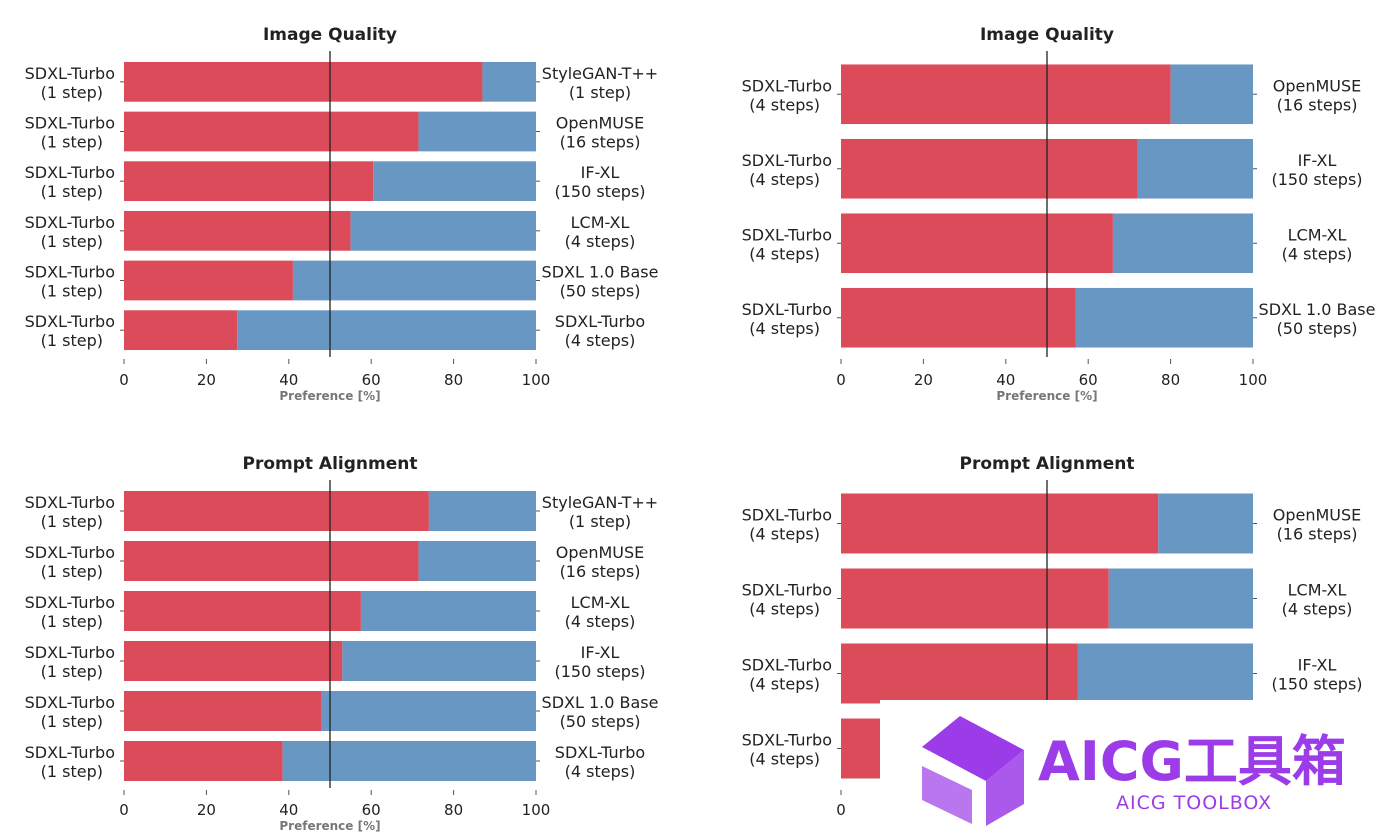 The width and height of the screenshot is (1396, 836). I want to click on right-category-label: SDXL 1.0 Base, so click(1317, 309).